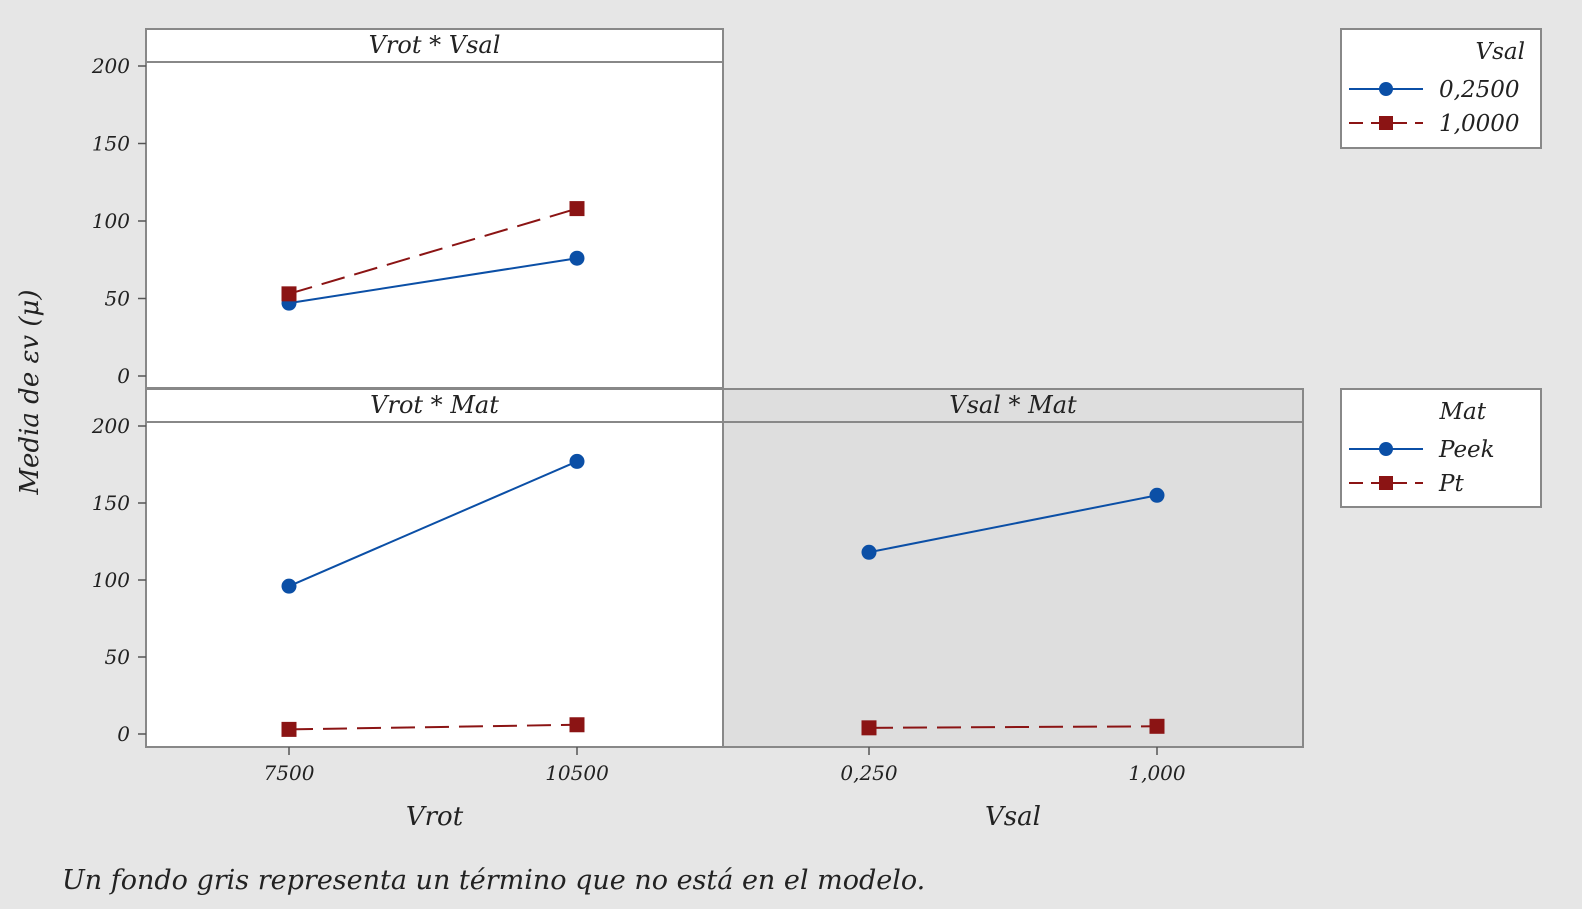 Image resolution: width=1582 pixels, height=909 pixels. Describe the element at coordinates (1441, 268) in the screenshot. I see `legends: Vsal 0,2500 1,0000 Mat Peek Pt` at that location.